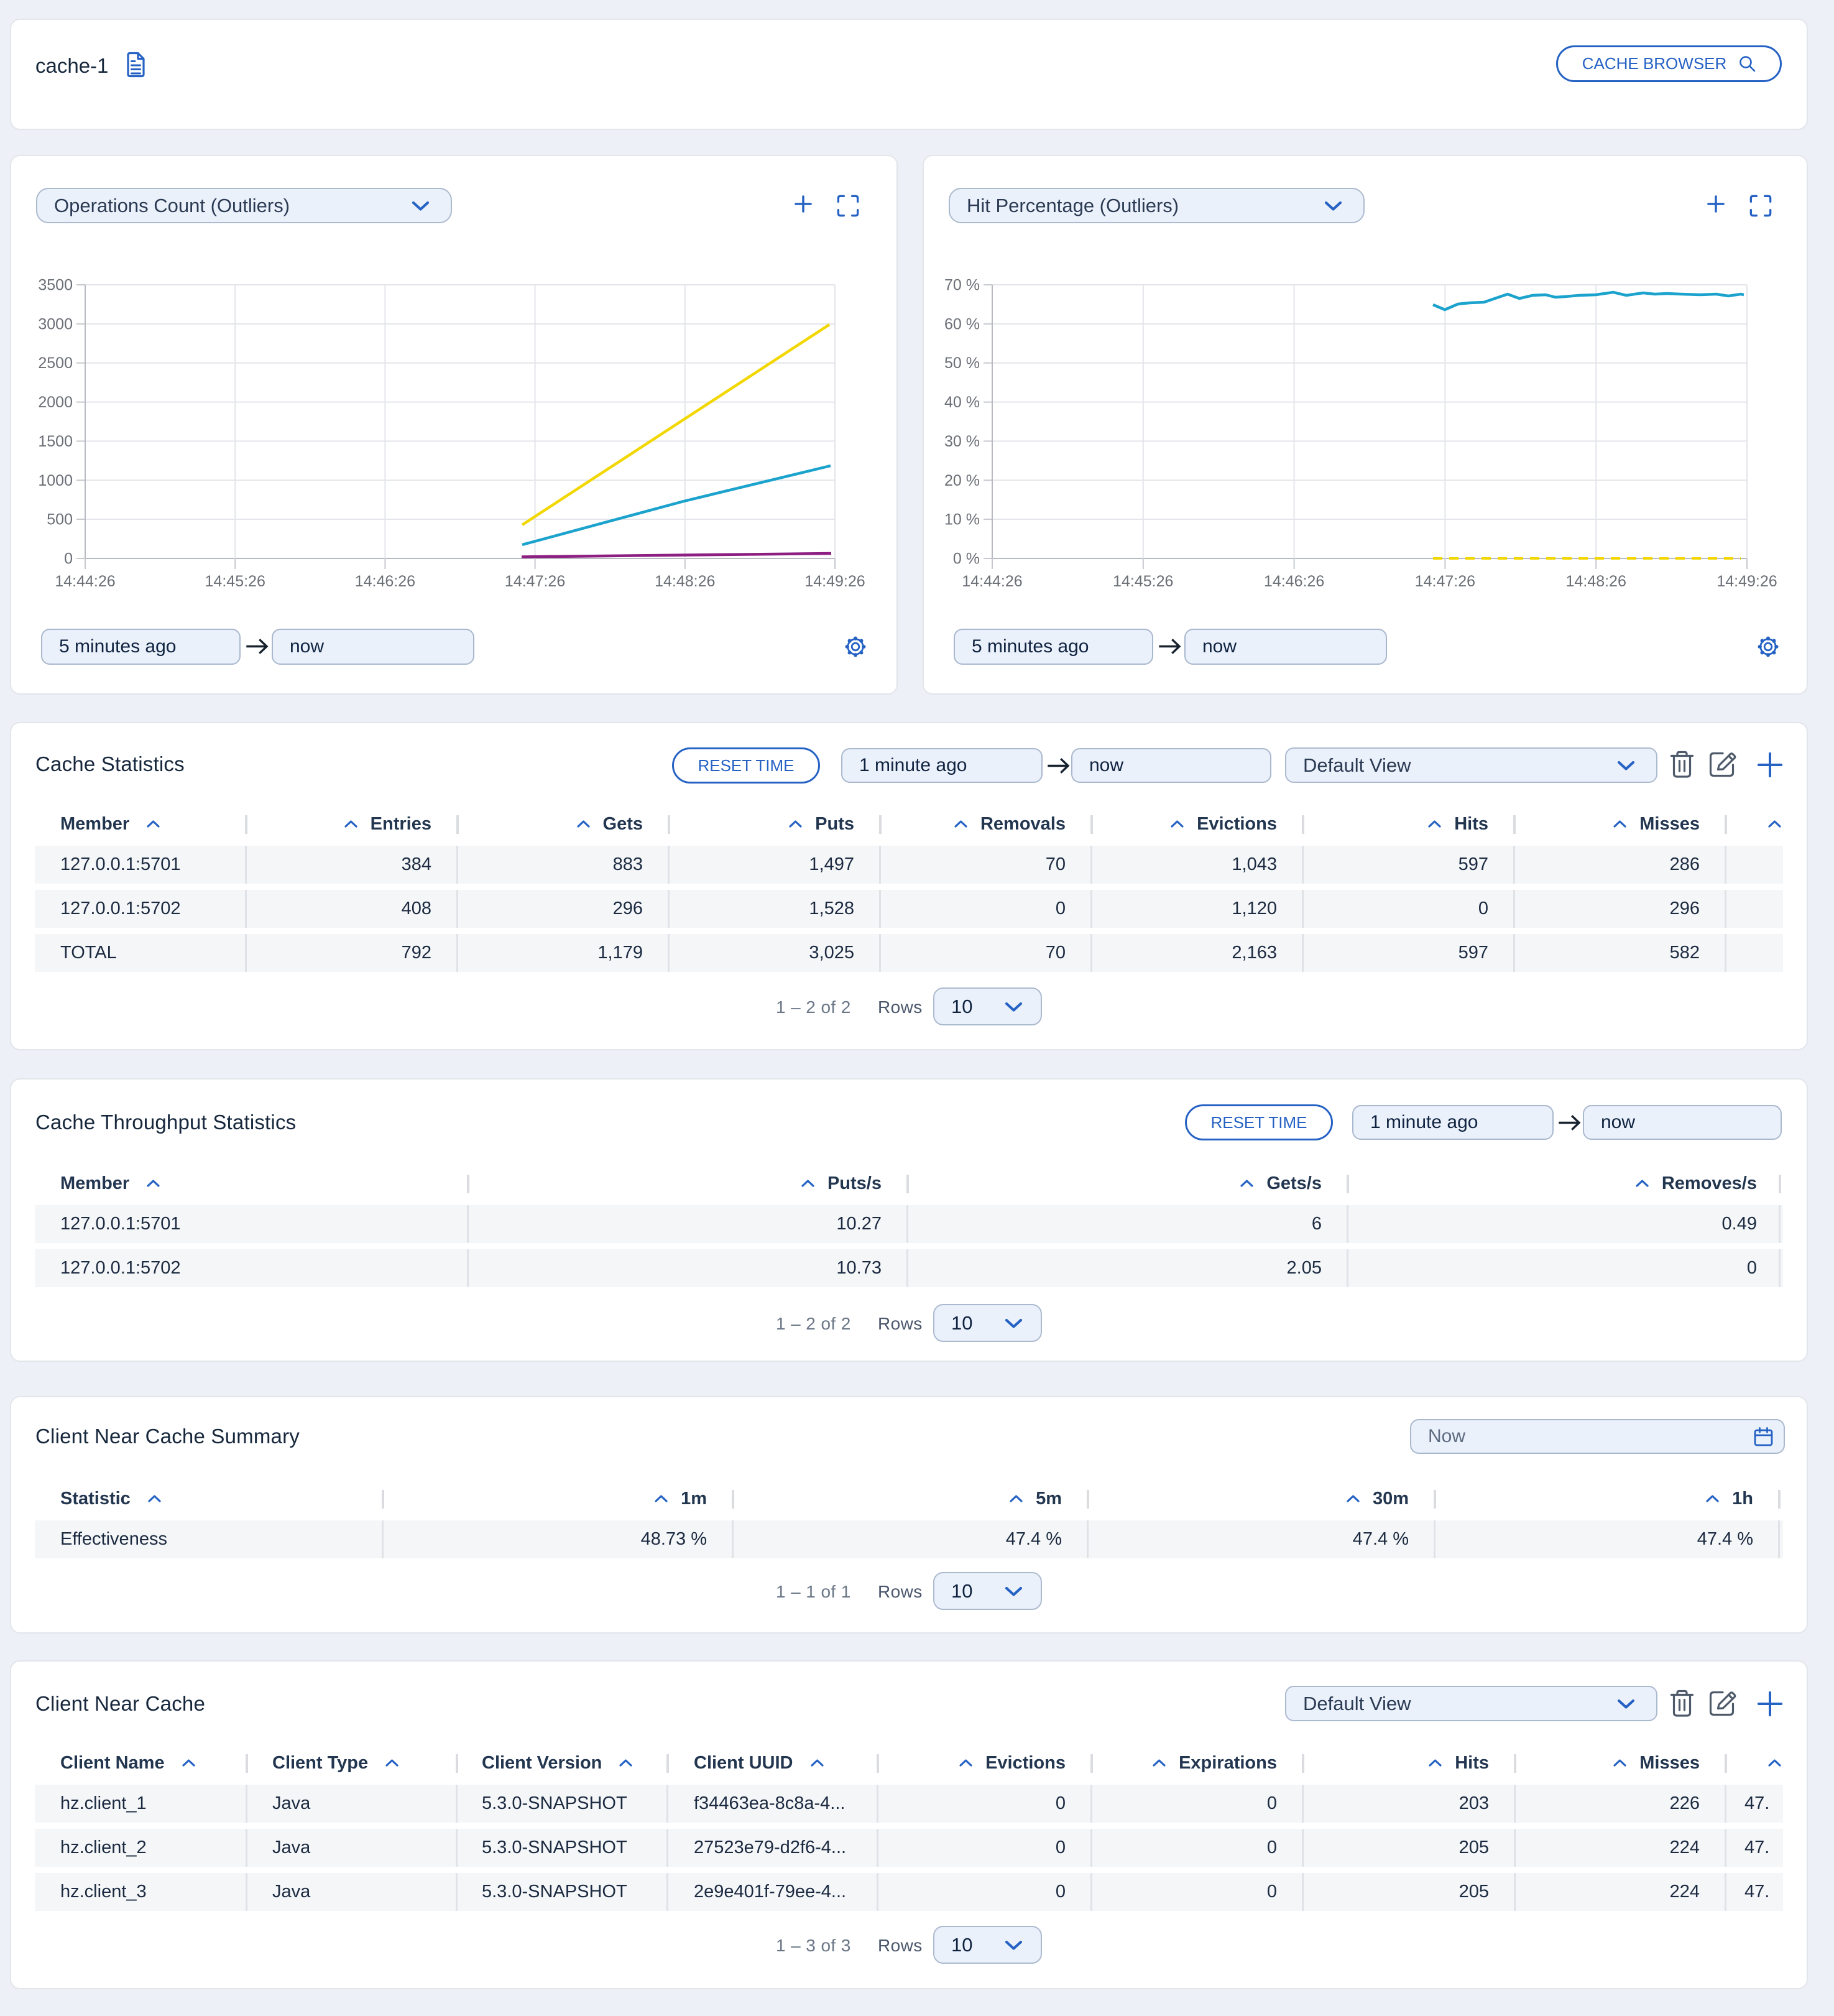  I want to click on svg-text: 40 %, so click(962, 402).